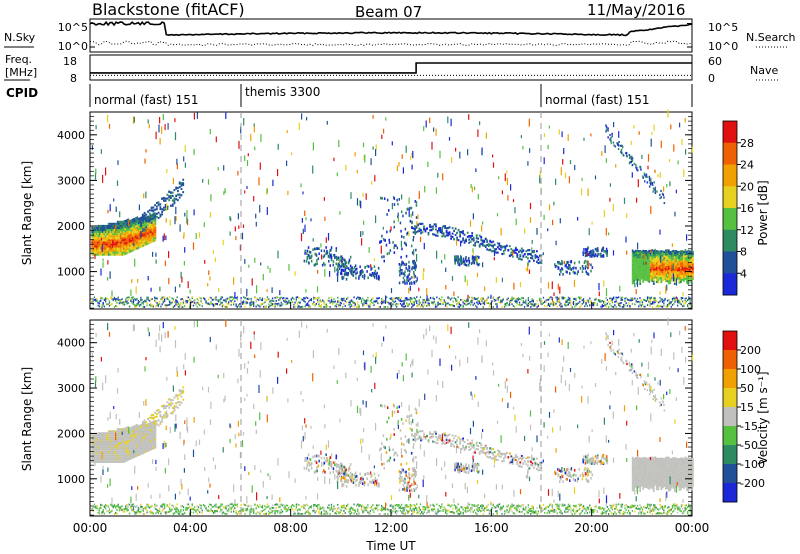 The width and height of the screenshot is (800, 554). What do you see at coordinates (730, 175) in the screenshot?
I see `power-colorbar-swatch` at bounding box center [730, 175].